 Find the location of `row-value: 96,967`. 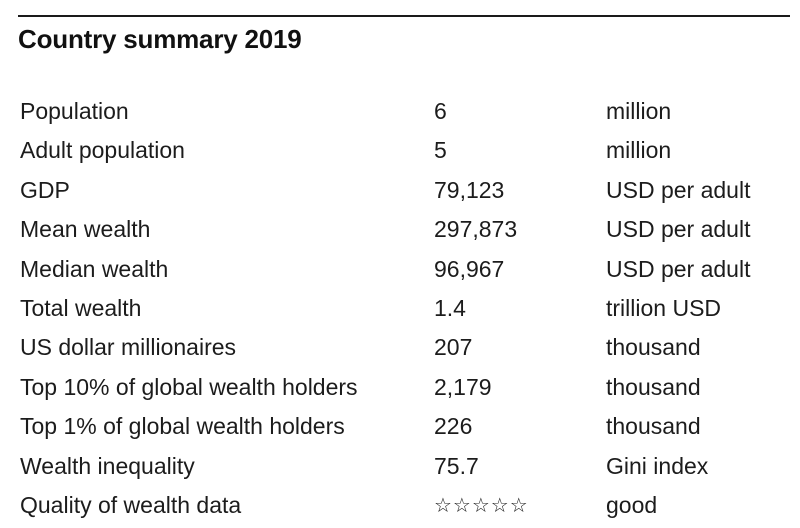

row-value: 96,967 is located at coordinates (469, 268).